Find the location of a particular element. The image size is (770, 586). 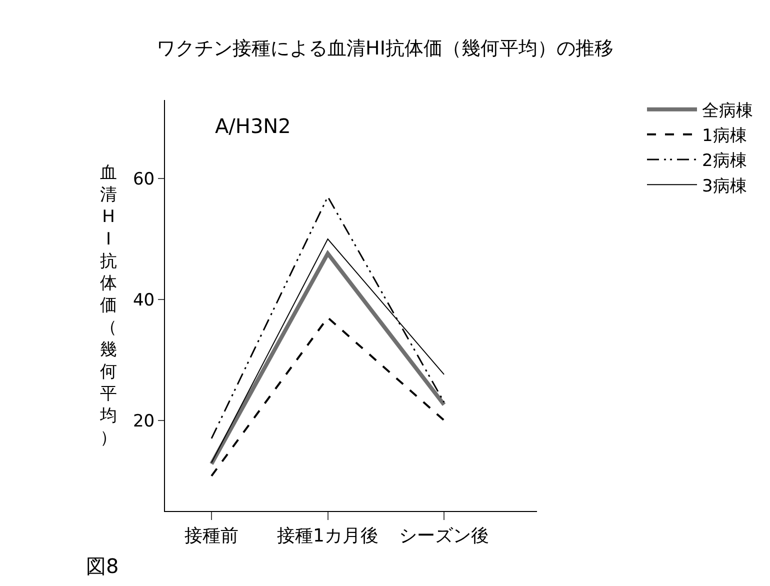

legend-label: 1病棟 is located at coordinates (724, 136).